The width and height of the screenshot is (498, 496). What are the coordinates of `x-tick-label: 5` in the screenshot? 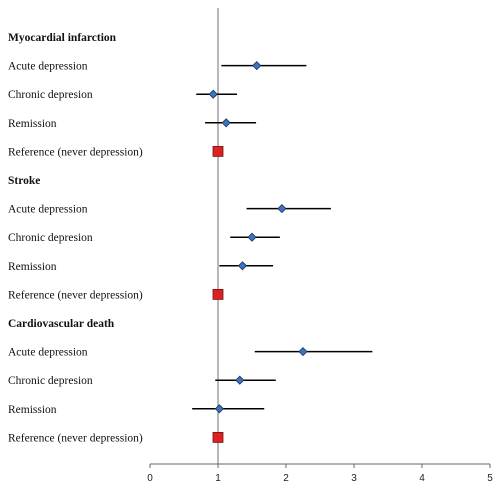 It's located at (490, 478).